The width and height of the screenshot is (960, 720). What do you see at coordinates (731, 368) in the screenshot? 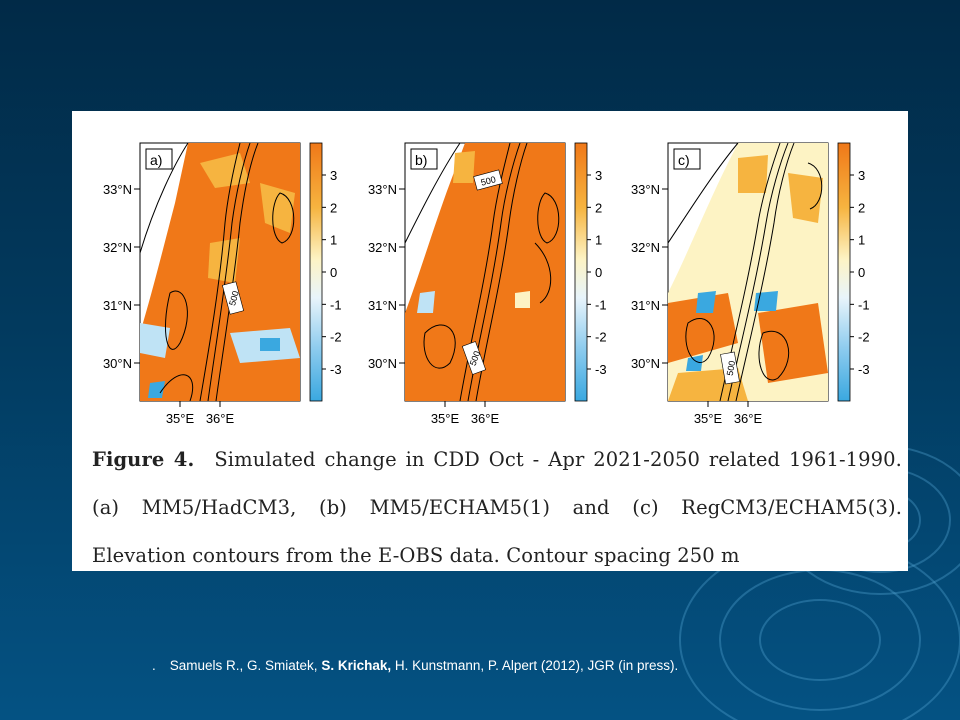
I see `contour-label-c: 500` at bounding box center [731, 368].